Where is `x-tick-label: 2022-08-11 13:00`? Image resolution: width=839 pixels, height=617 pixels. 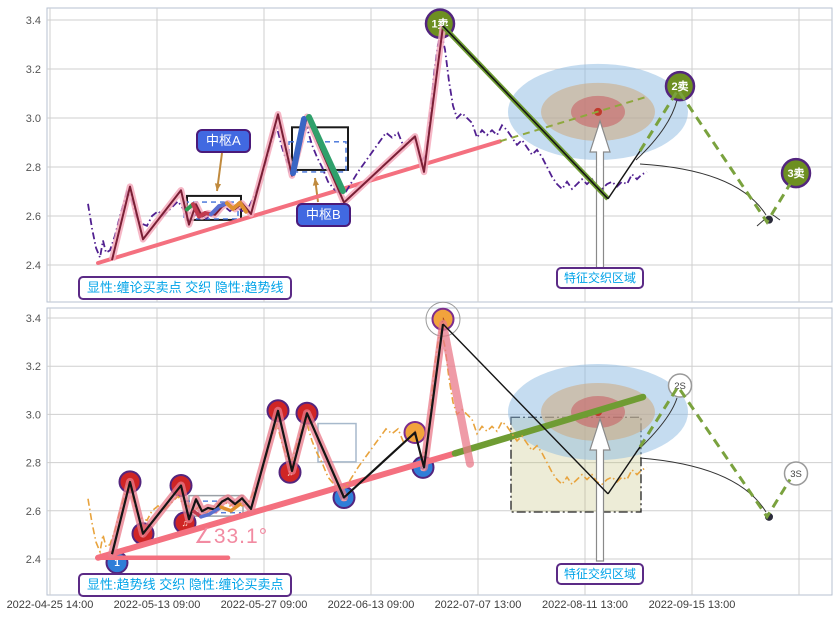 x-tick-label: 2022-08-11 13:00 is located at coordinates (585, 605).